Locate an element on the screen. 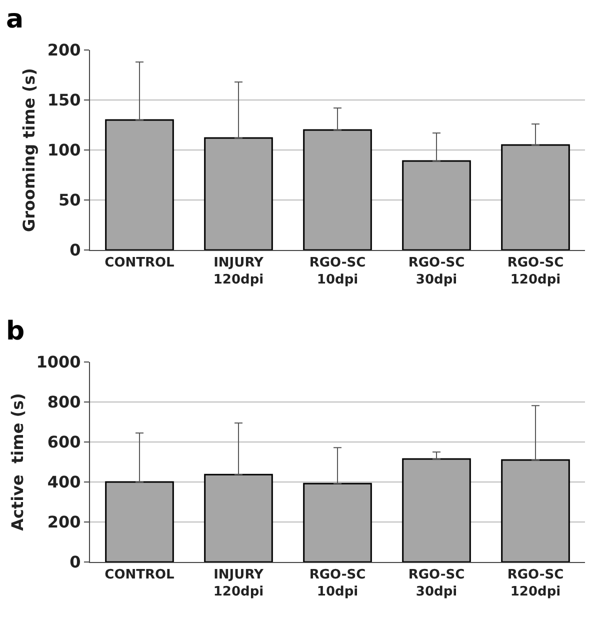 The image size is (595, 629). chart-title: a is located at coordinates (15, 19).